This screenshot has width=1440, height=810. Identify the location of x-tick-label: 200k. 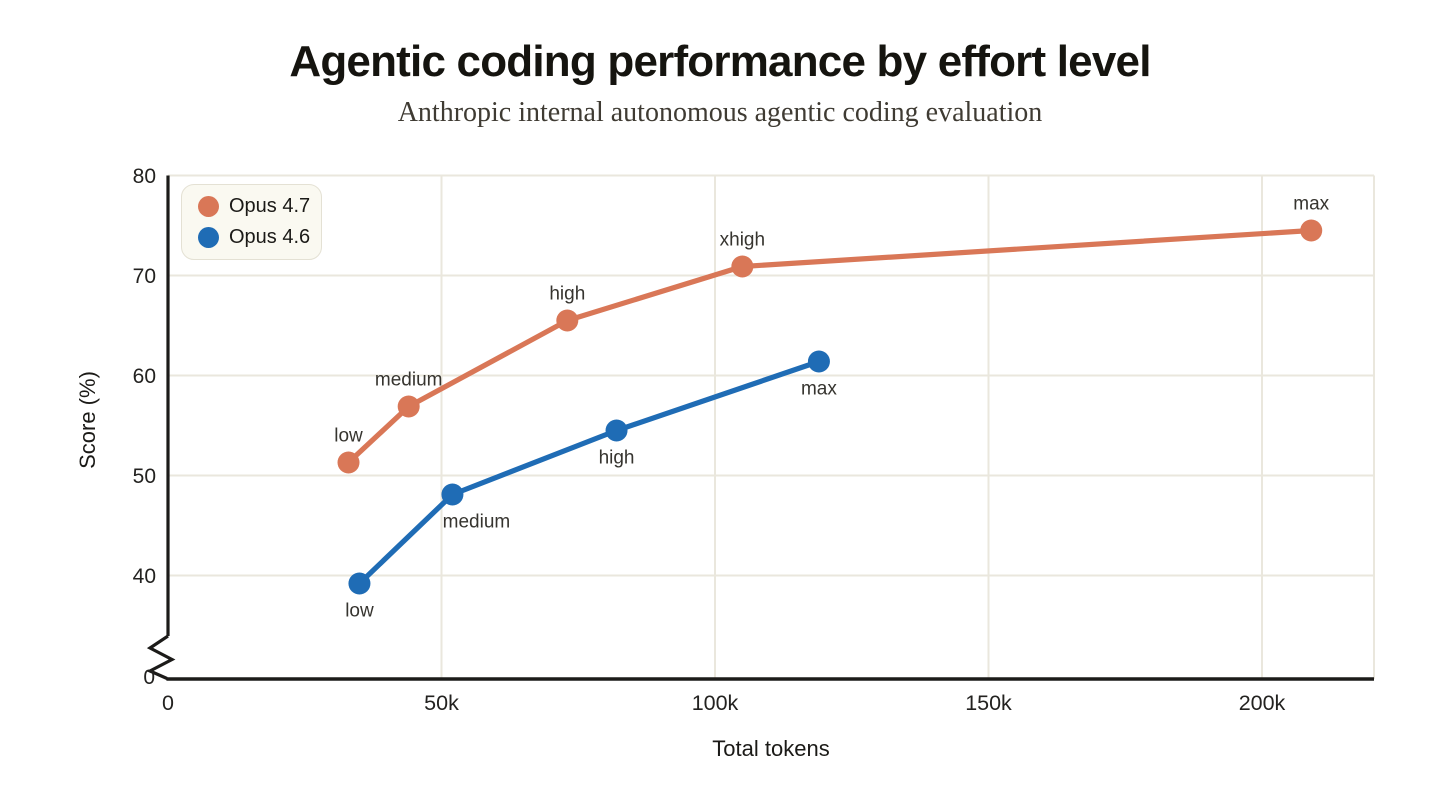
(1262, 703).